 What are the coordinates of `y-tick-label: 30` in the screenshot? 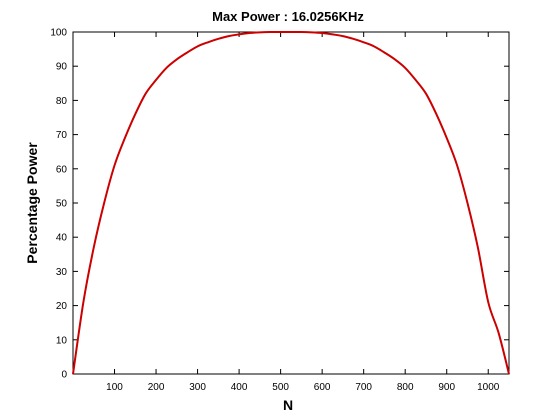 It's located at (62, 272).